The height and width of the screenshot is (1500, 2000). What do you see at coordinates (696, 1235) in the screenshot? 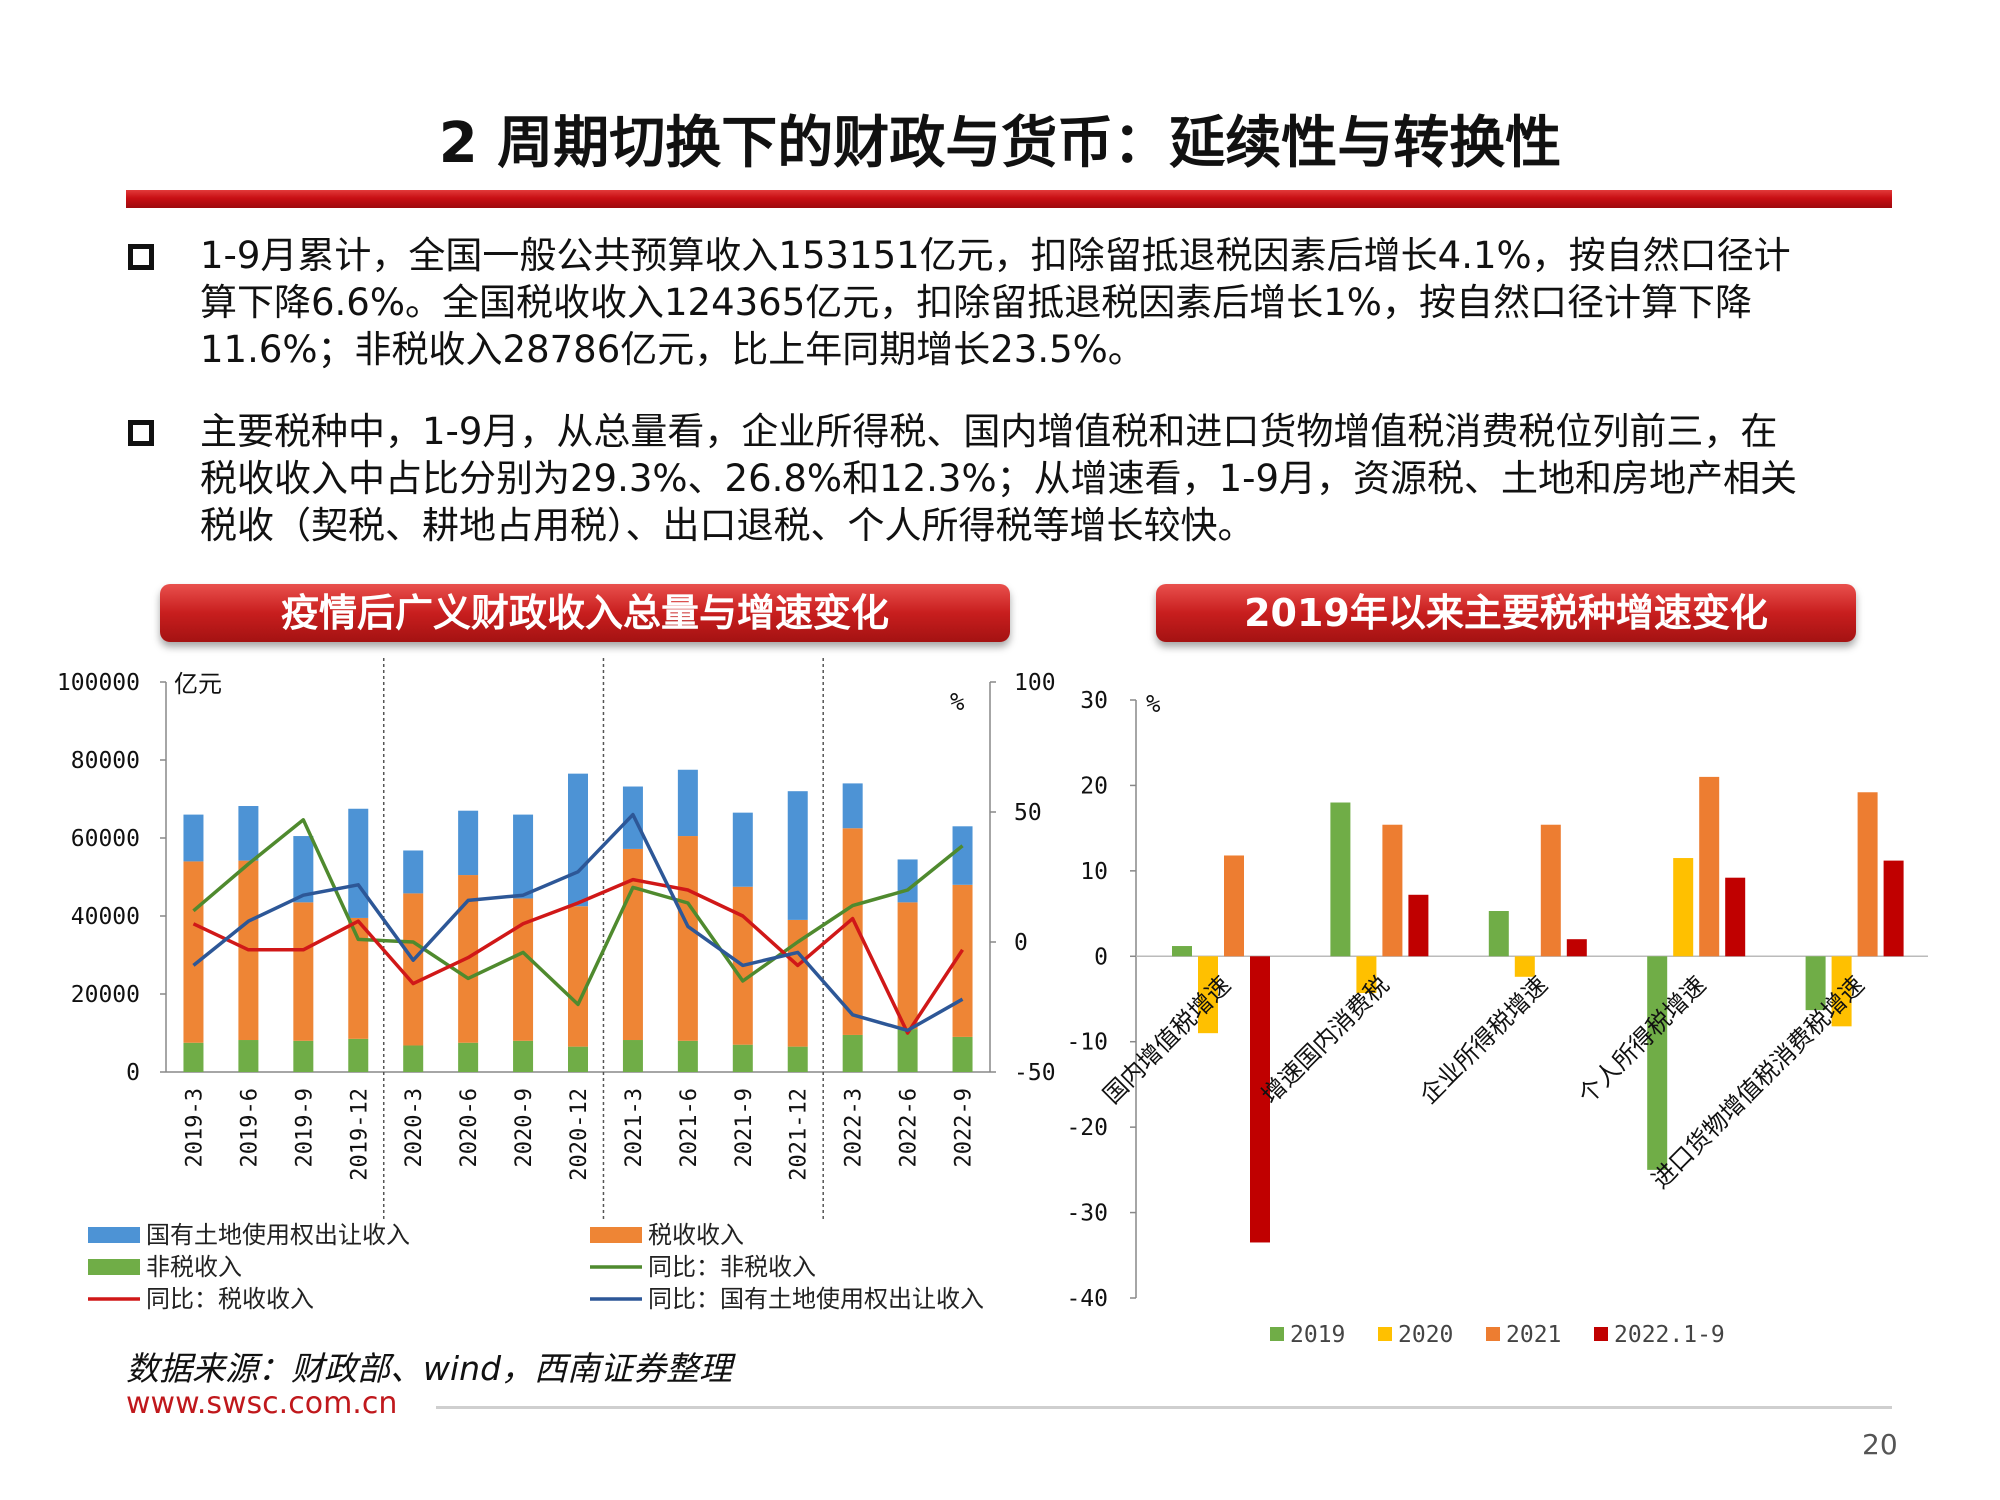
I see `legend-label: 税收收入` at bounding box center [696, 1235].